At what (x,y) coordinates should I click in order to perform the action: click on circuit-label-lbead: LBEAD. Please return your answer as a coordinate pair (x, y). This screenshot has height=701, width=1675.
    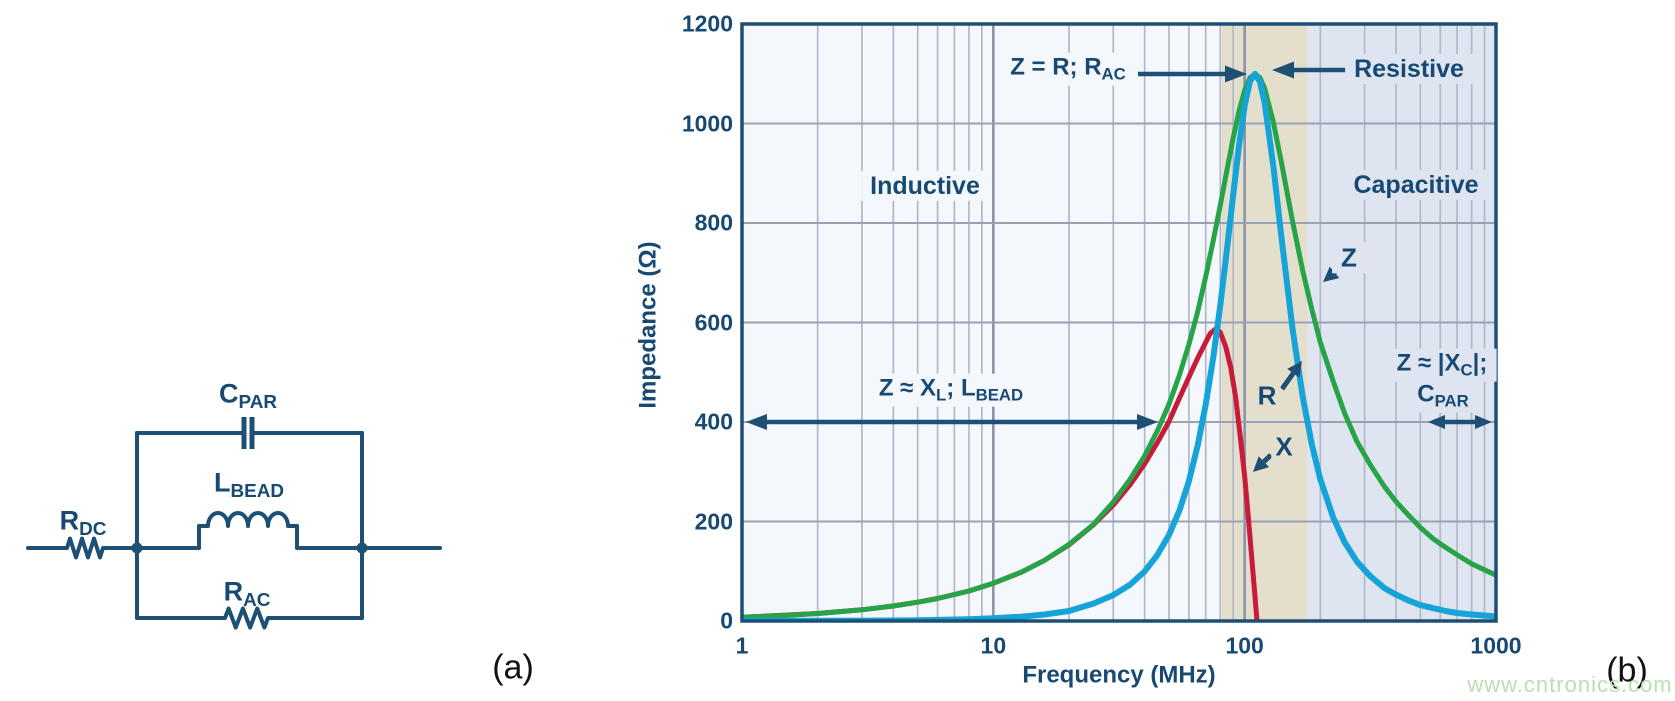
    Looking at the image, I should click on (249, 484).